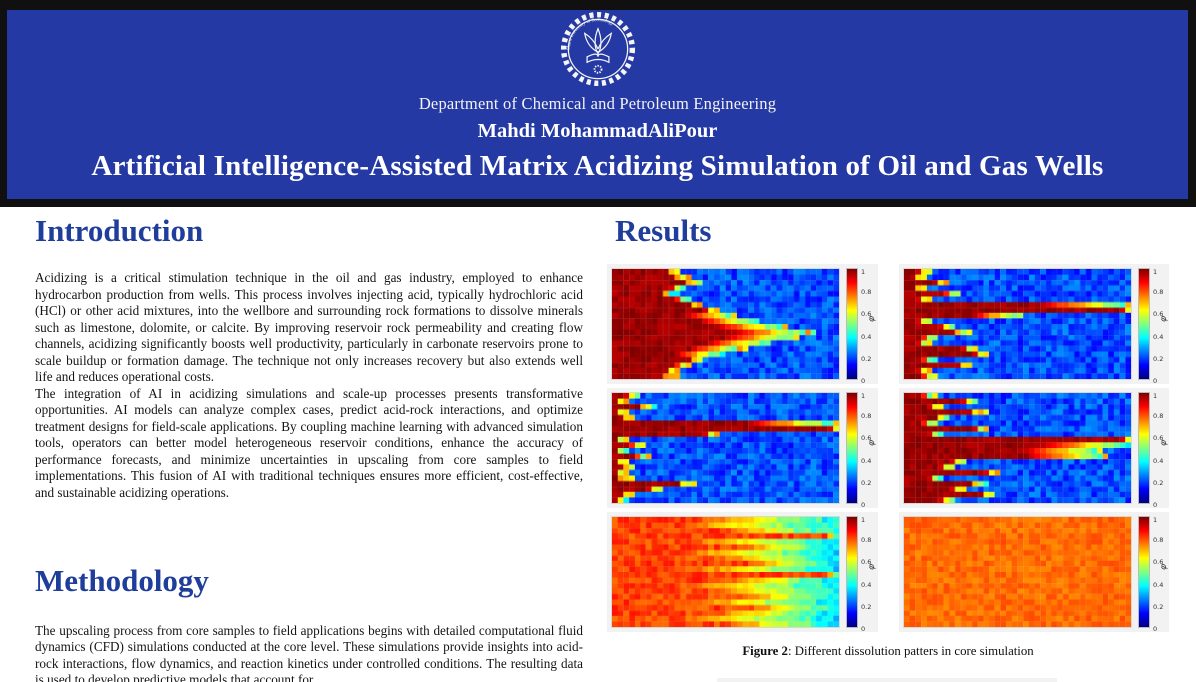  What do you see at coordinates (590, 34) in the screenshot?
I see `svg-text:Sharif University of Technolog: Sharif University of Technology` at bounding box center [590, 34].